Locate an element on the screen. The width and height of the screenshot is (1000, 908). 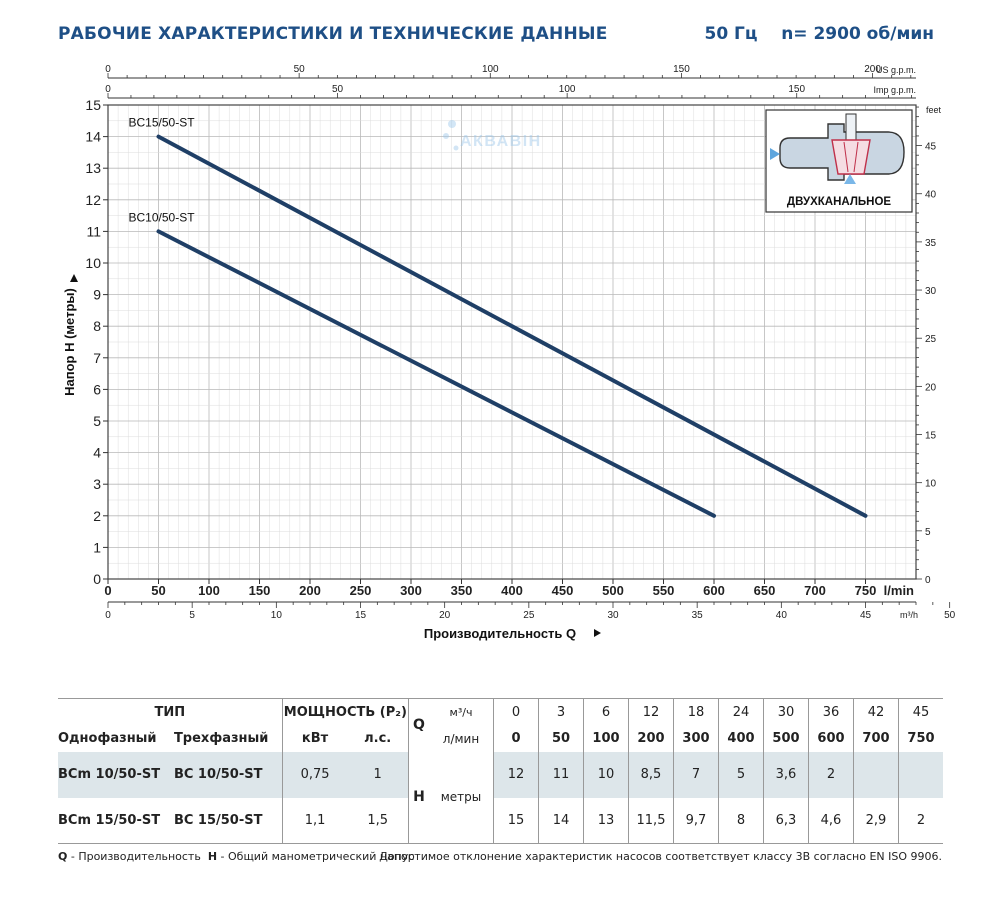
h-cell: 8,5 is located at coordinates (651, 774).